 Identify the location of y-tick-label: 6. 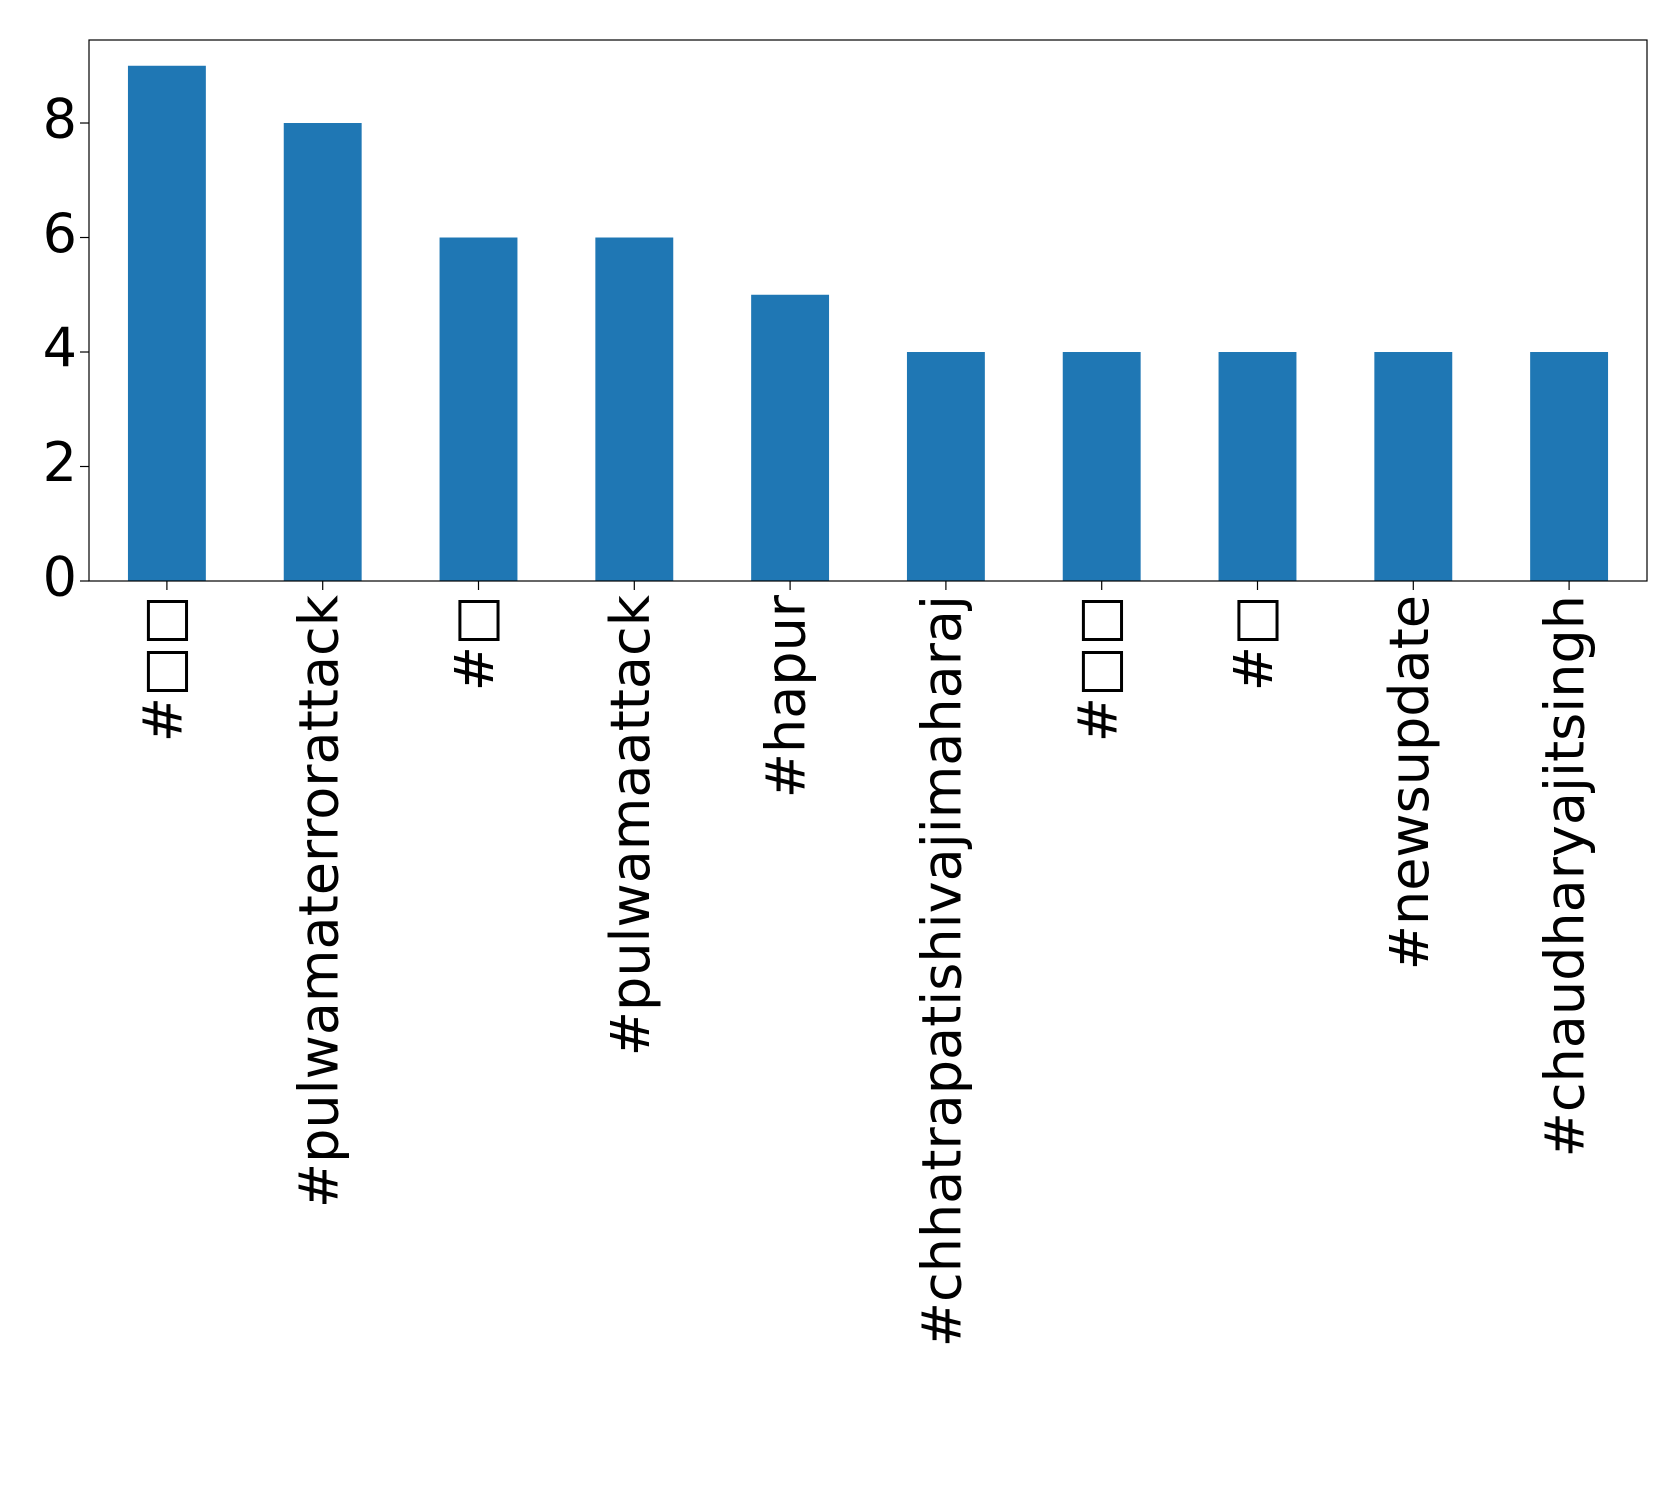
(60, 233).